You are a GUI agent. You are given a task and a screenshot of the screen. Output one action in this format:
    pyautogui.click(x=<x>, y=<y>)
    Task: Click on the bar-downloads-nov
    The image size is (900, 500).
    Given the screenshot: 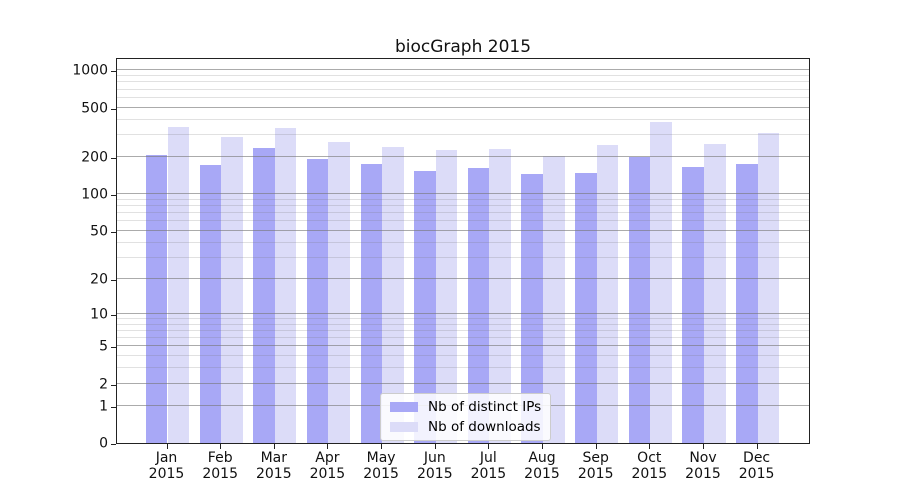 What is the action you would take?
    pyautogui.click(x=715, y=293)
    